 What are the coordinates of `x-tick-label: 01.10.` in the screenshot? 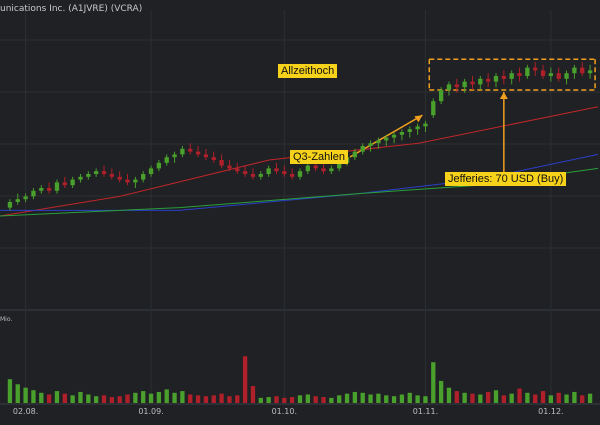 It's located at (284, 411).